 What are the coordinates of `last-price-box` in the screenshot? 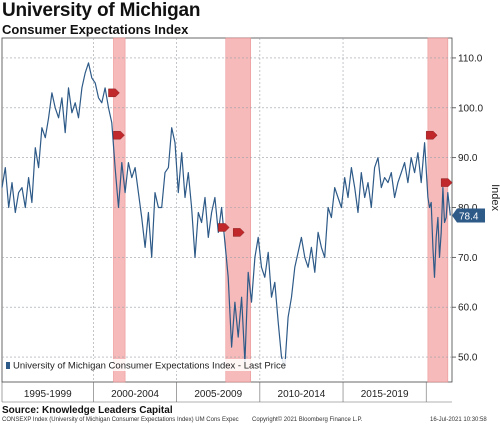 It's located at (468, 215).